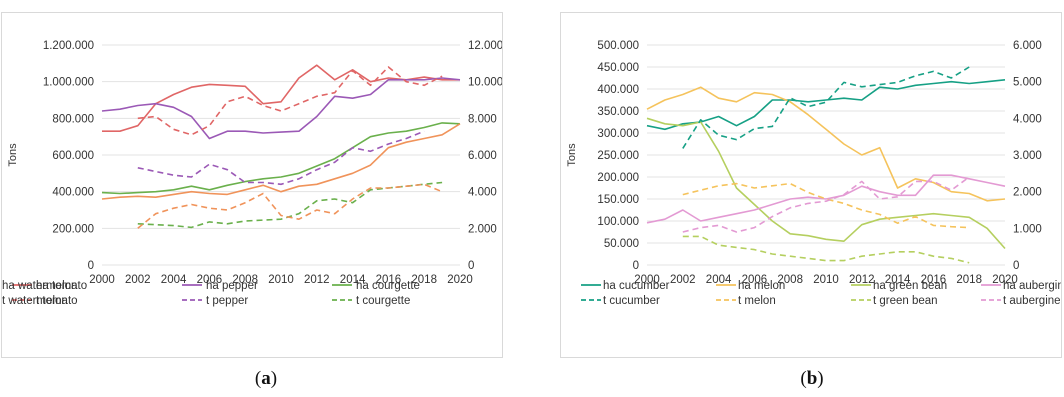  Describe the element at coordinates (826, 105) in the screenshot. I see `series-line-ha-cucumber` at that location.